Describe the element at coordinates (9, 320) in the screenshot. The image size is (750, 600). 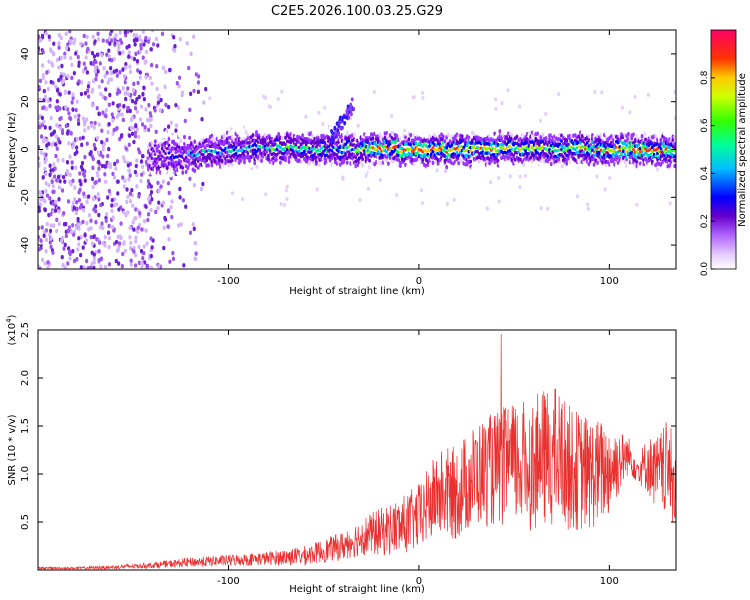
I see `snr-scale-exponent: 4` at that location.